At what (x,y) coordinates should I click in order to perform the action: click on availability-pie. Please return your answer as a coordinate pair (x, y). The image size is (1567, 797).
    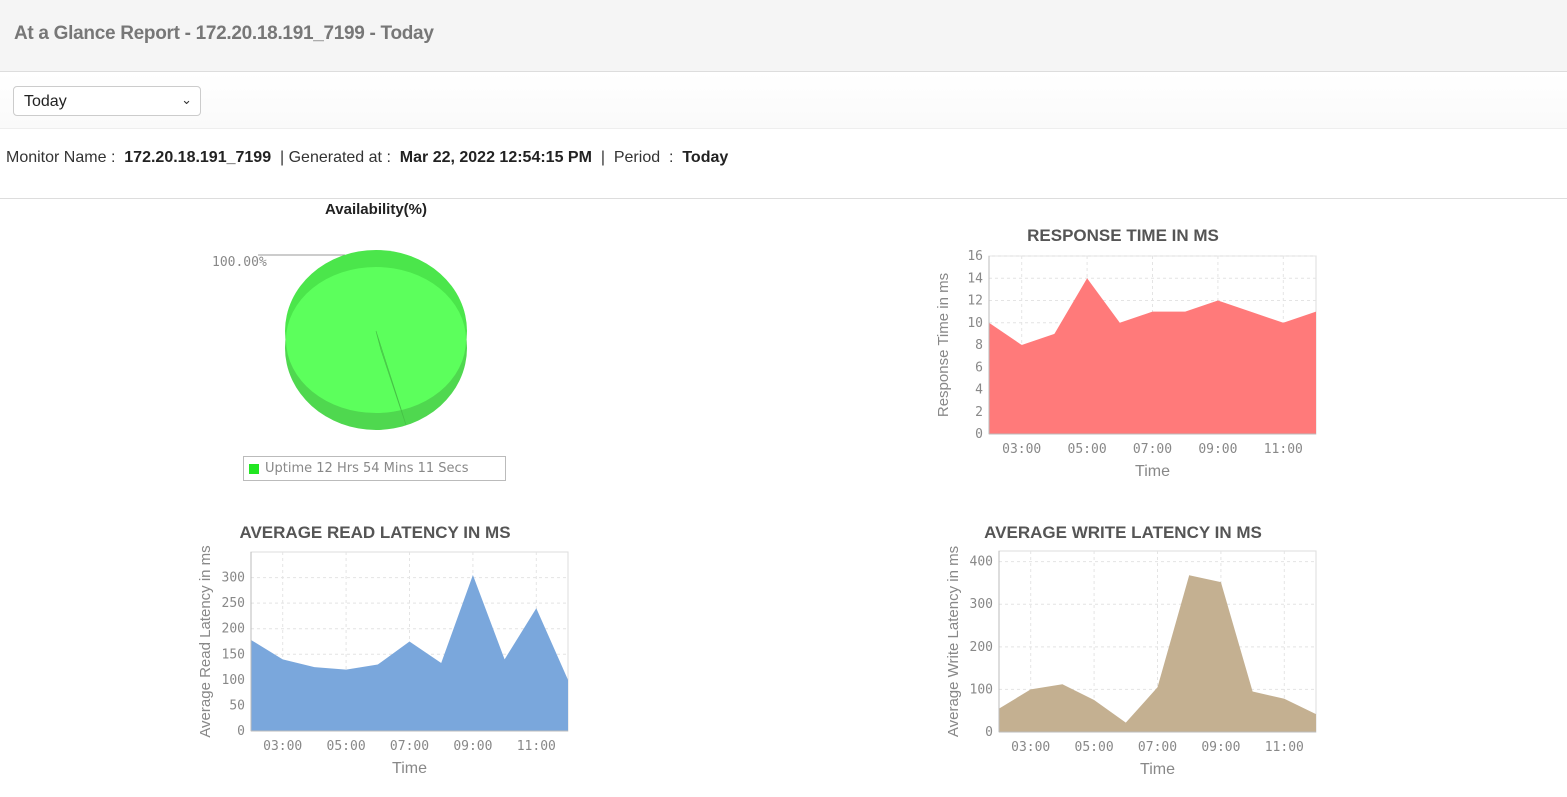
    Looking at the image, I should click on (362, 340).